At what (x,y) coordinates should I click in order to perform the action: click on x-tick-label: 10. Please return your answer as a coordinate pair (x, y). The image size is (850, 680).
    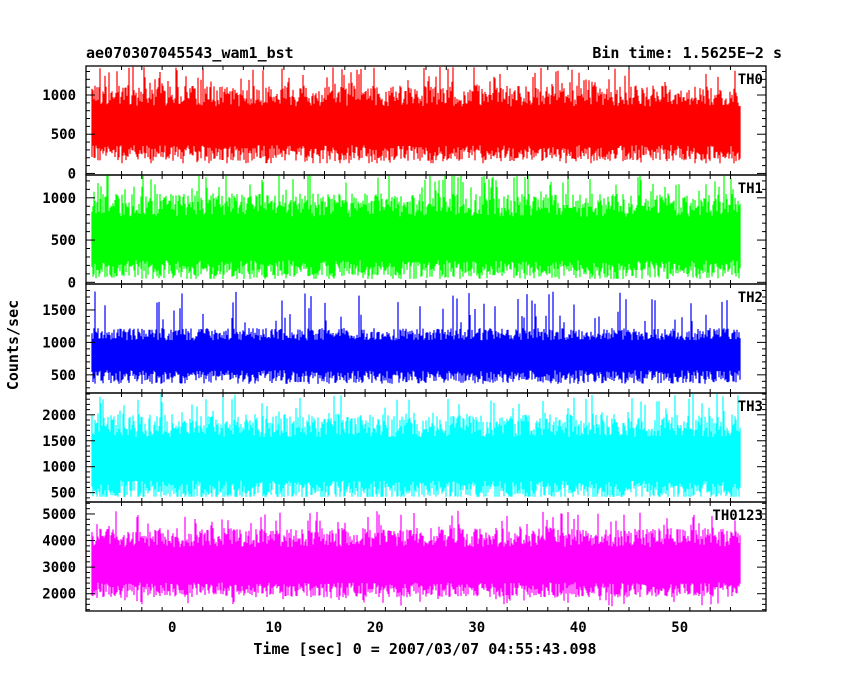
    Looking at the image, I should click on (273, 628).